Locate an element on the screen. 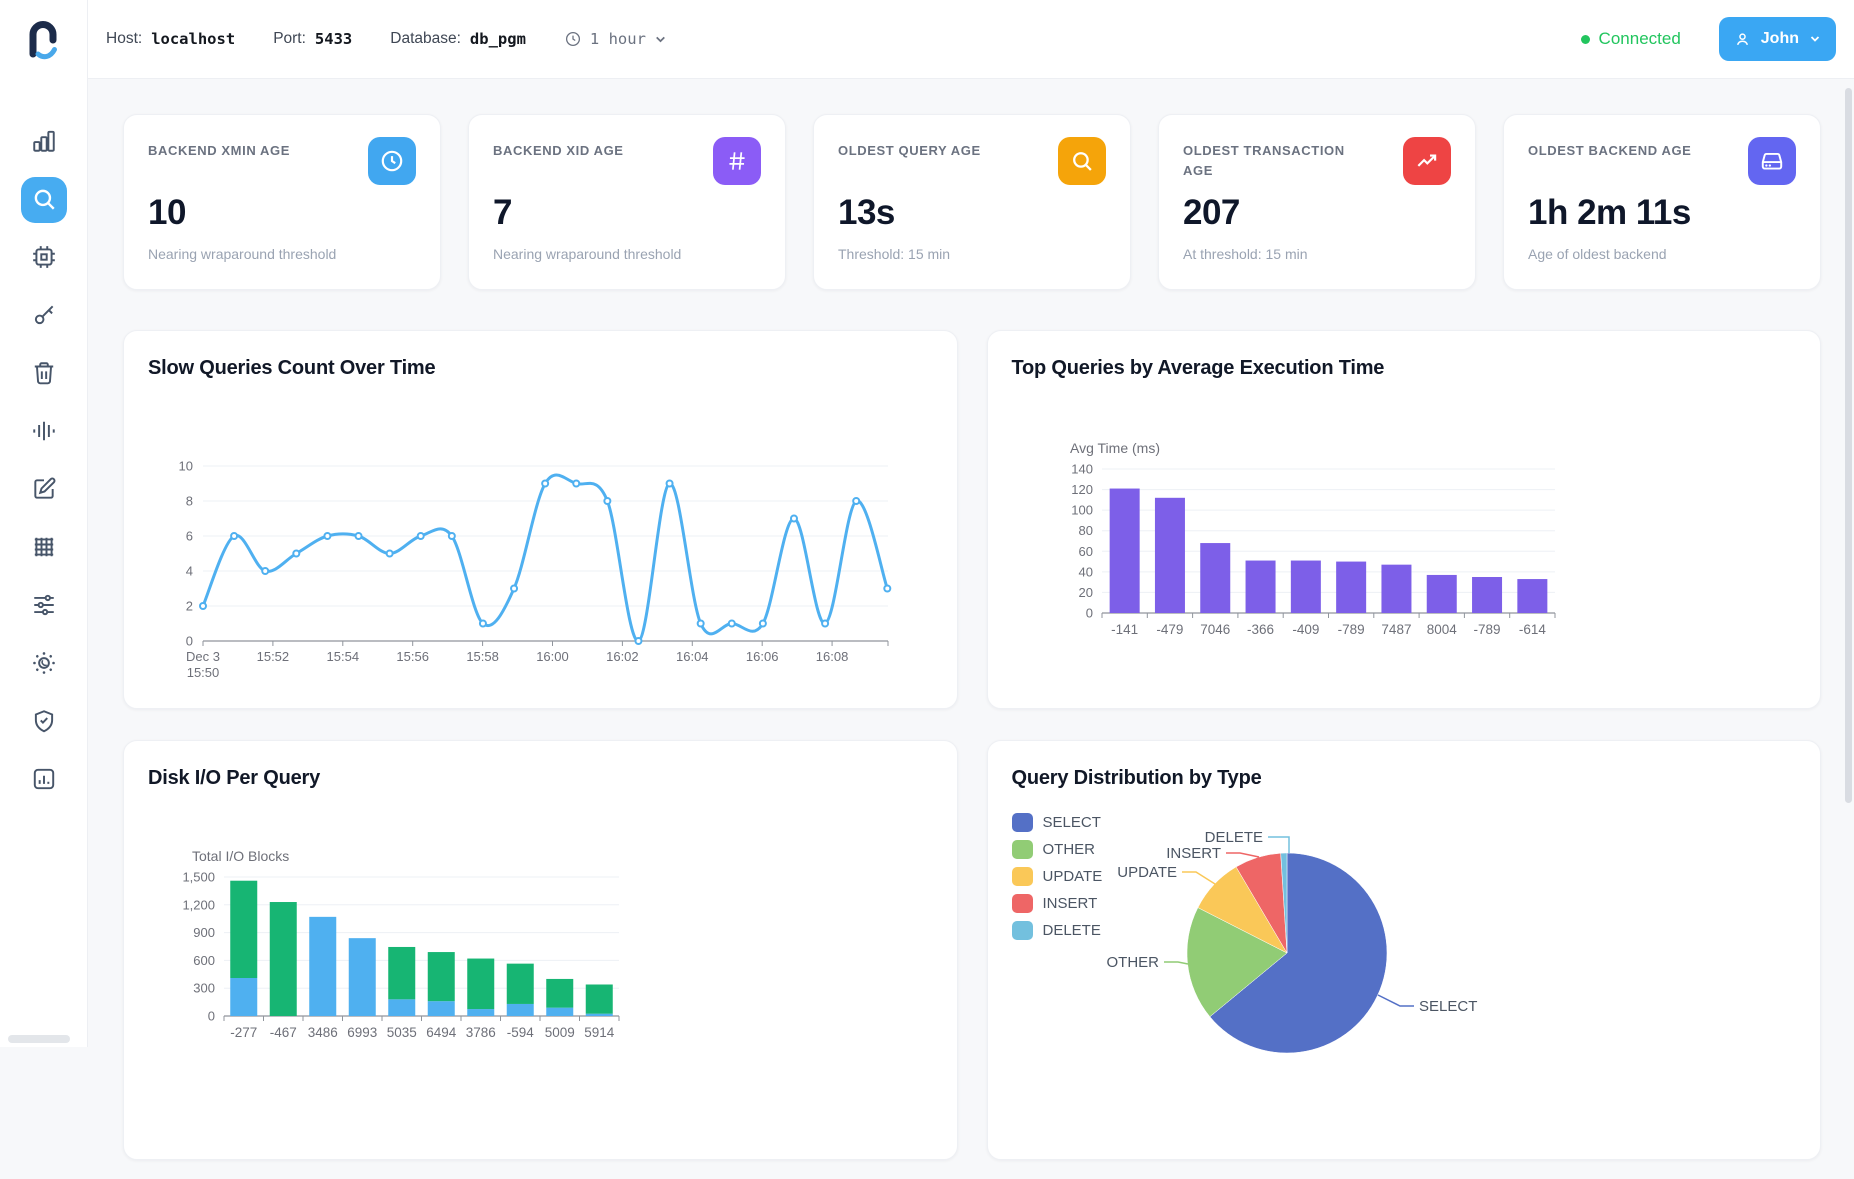 The width and height of the screenshot is (1854, 1179). svg-text: 600 is located at coordinates (204, 960).